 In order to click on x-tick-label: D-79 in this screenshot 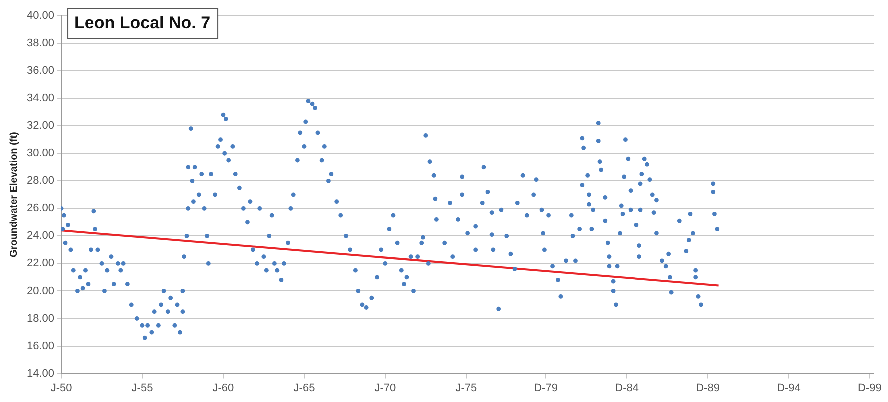, I will do `click(546, 388)`.